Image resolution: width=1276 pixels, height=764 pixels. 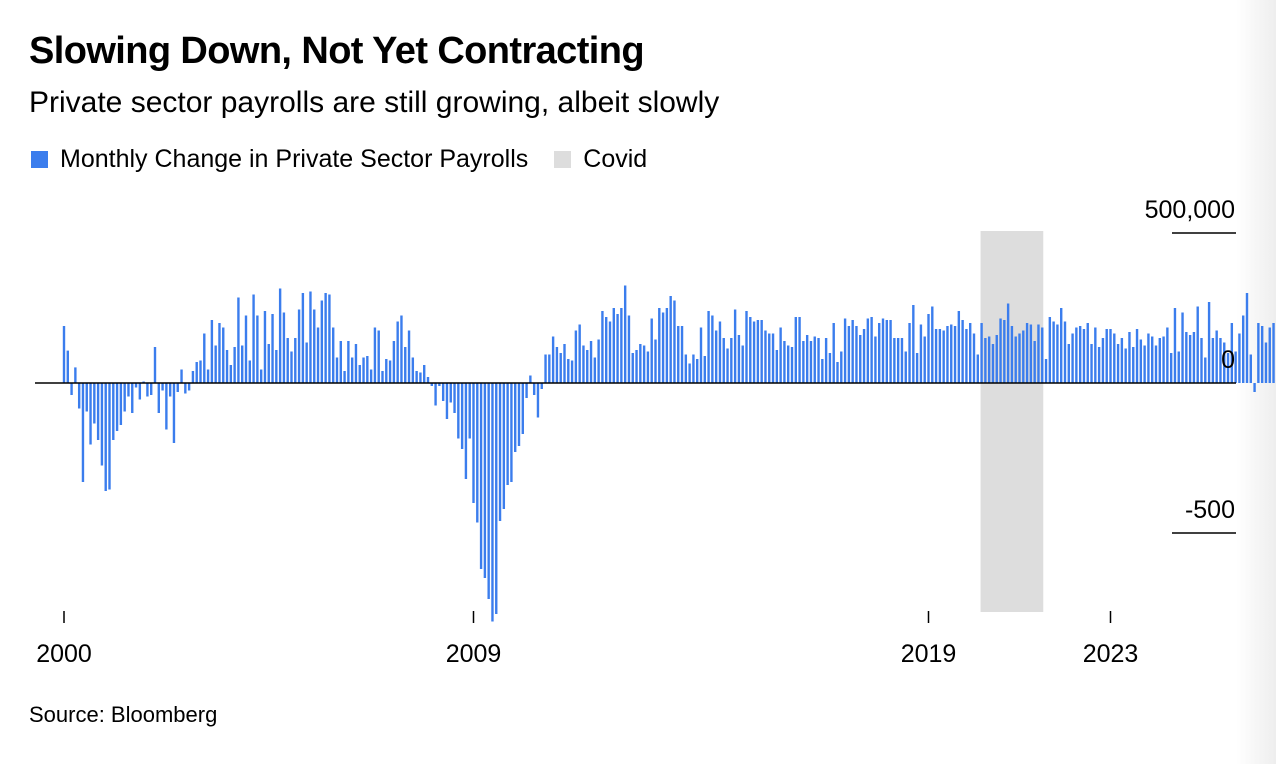 I want to click on legend-swatch-covid, so click(x=563, y=159).